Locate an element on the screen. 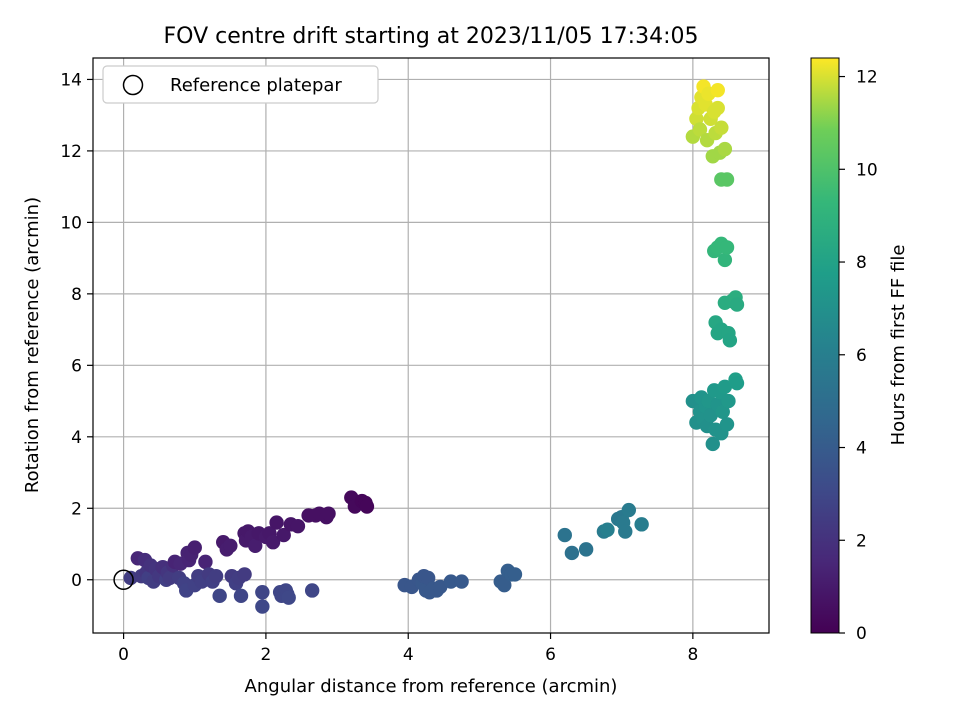 Image resolution: width=960 pixels, height=720 pixels. y-tick-label: 8 is located at coordinates (76, 295).